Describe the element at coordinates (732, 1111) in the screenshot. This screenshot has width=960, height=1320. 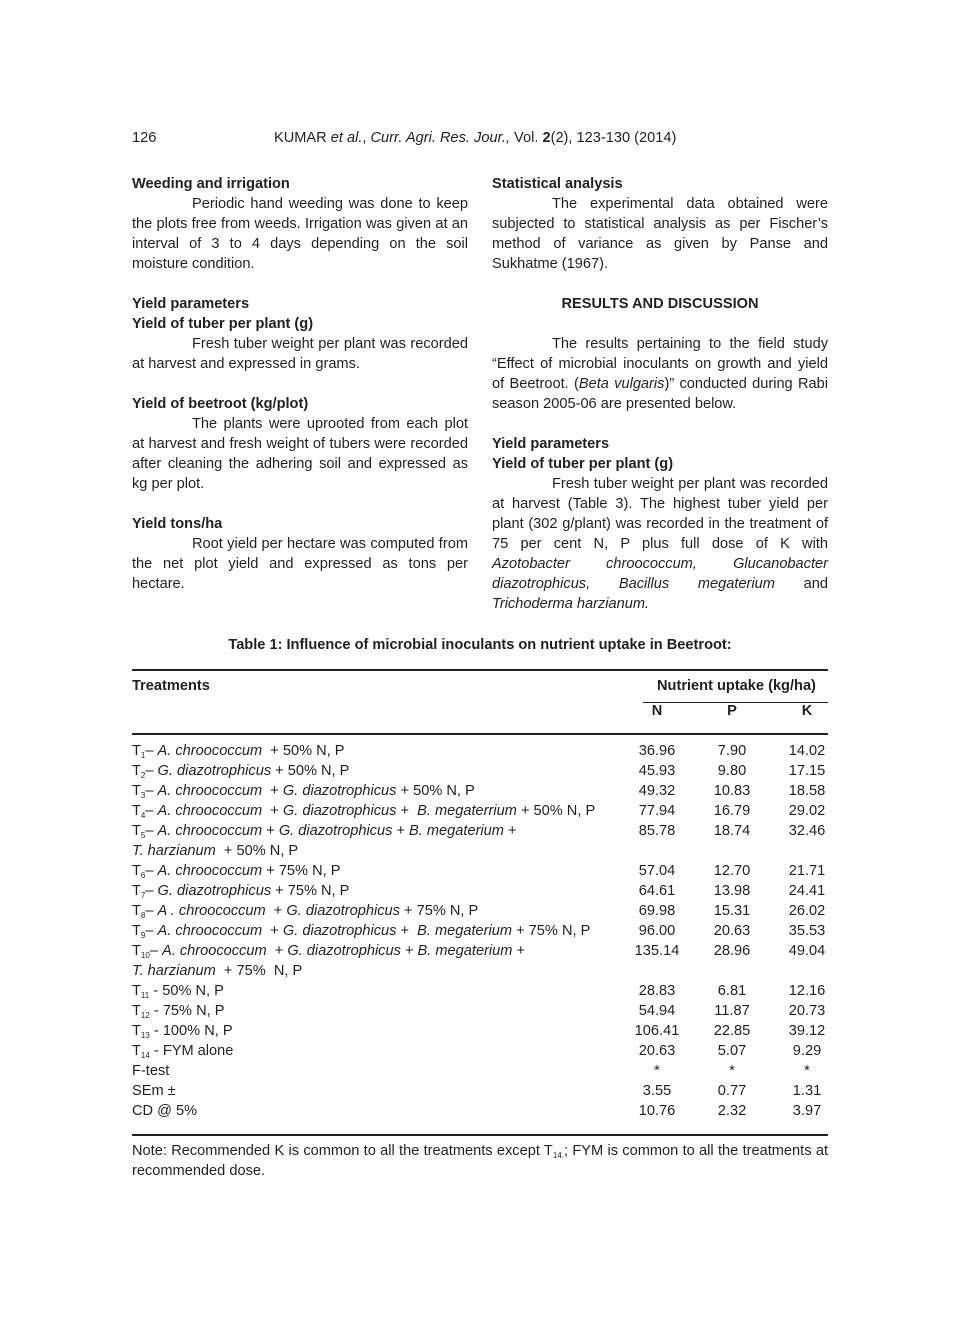
I see `value-p: 2.32` at that location.